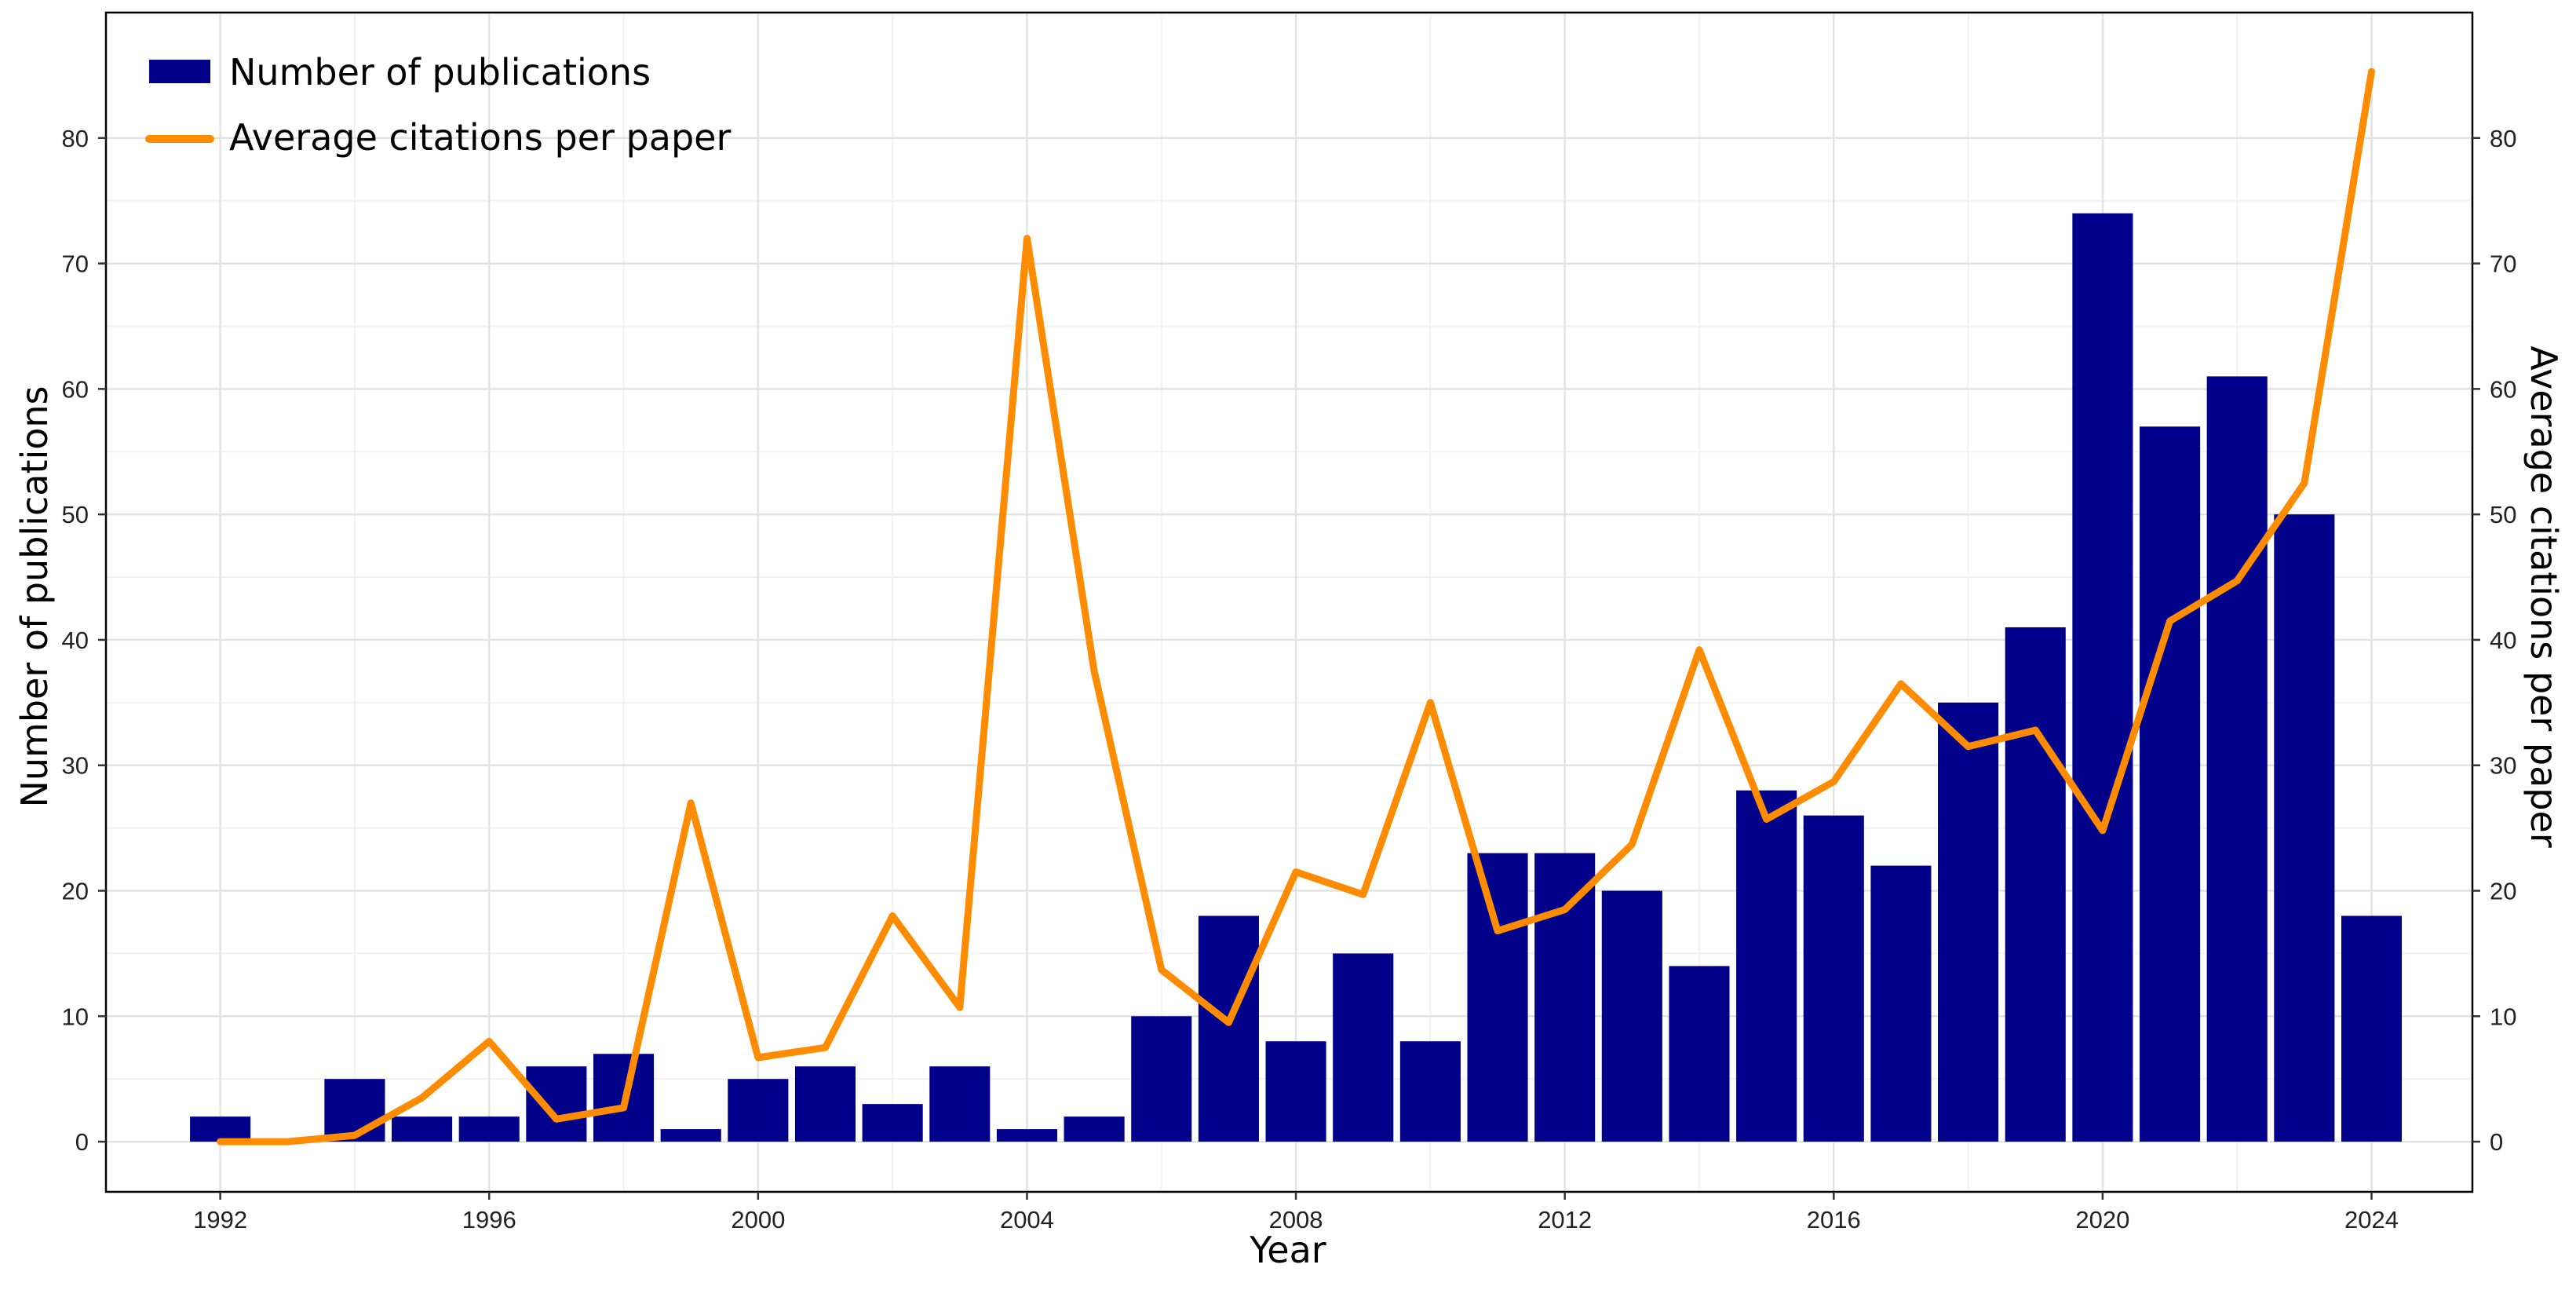 The width and height of the screenshot is (2576, 1290). Describe the element at coordinates (825, 1104) in the screenshot. I see `bar-2001` at that location.